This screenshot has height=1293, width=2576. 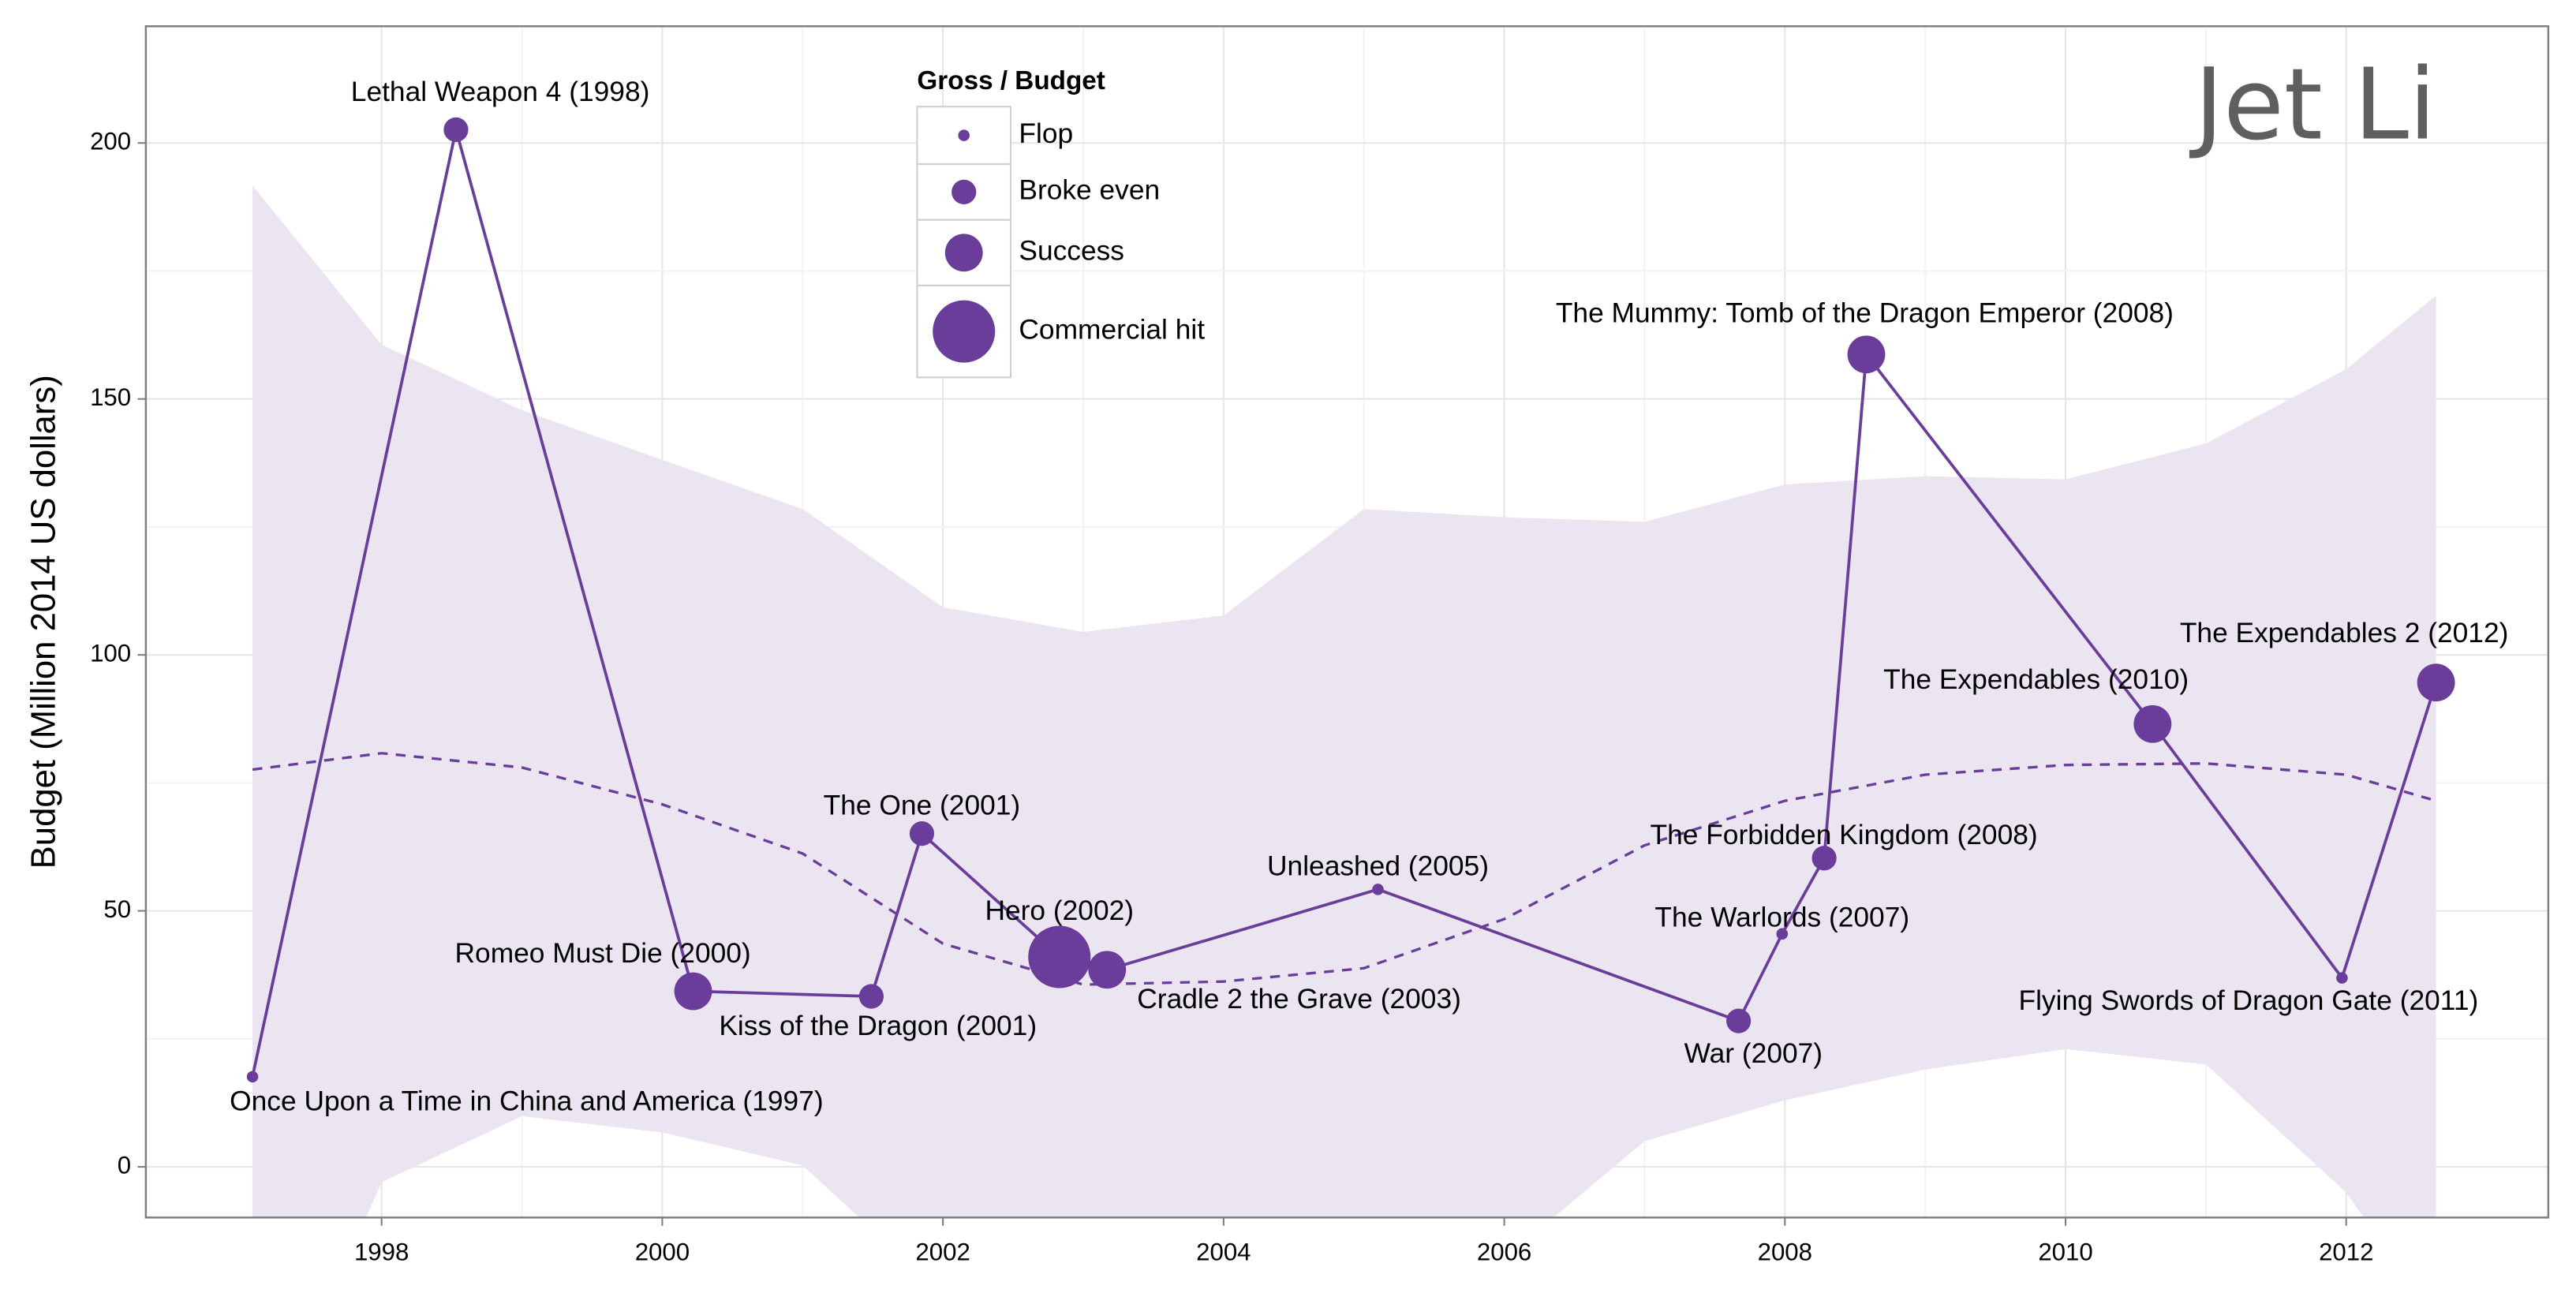 What do you see at coordinates (1299, 999) in the screenshot?
I see `point-label: Cradle 2 the Grave (2003)` at bounding box center [1299, 999].